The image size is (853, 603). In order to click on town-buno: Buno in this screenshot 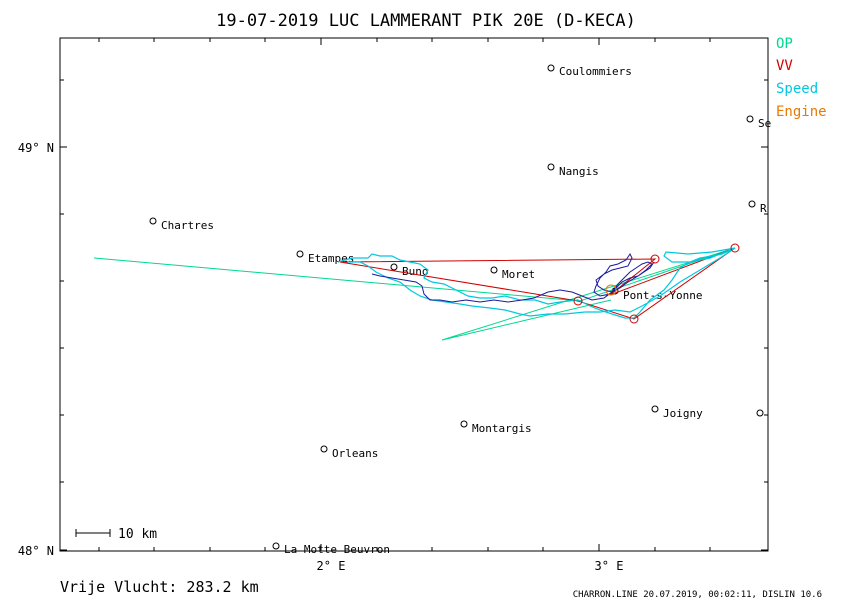, I will do `click(409, 270)`.